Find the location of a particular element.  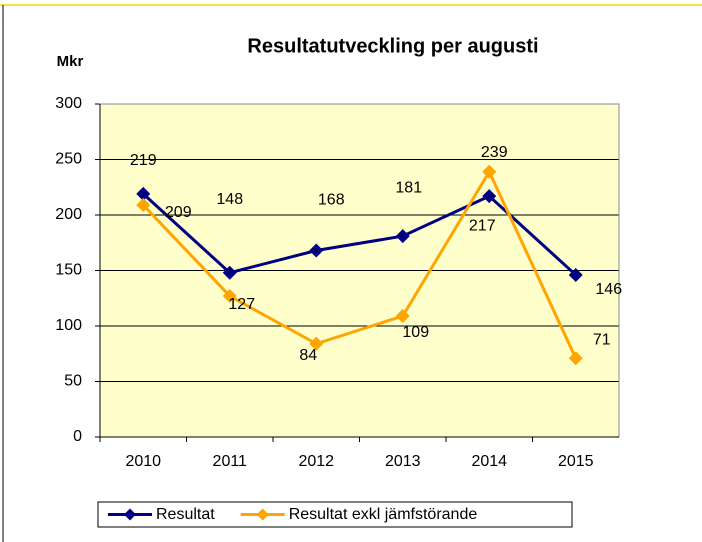

y-tick-label: 0 is located at coordinates (77, 436).